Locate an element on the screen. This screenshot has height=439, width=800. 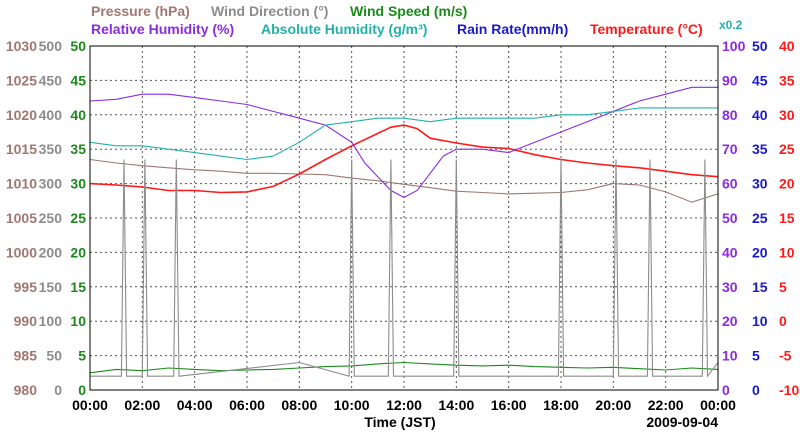
y-tick-temp: 15 is located at coordinates (787, 218).